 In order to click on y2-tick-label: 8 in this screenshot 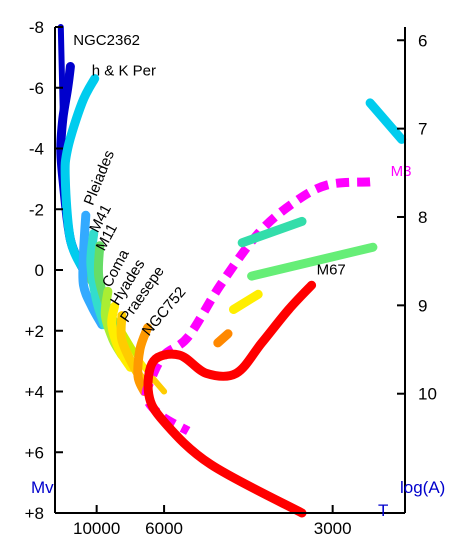, I will do `click(422, 217)`.